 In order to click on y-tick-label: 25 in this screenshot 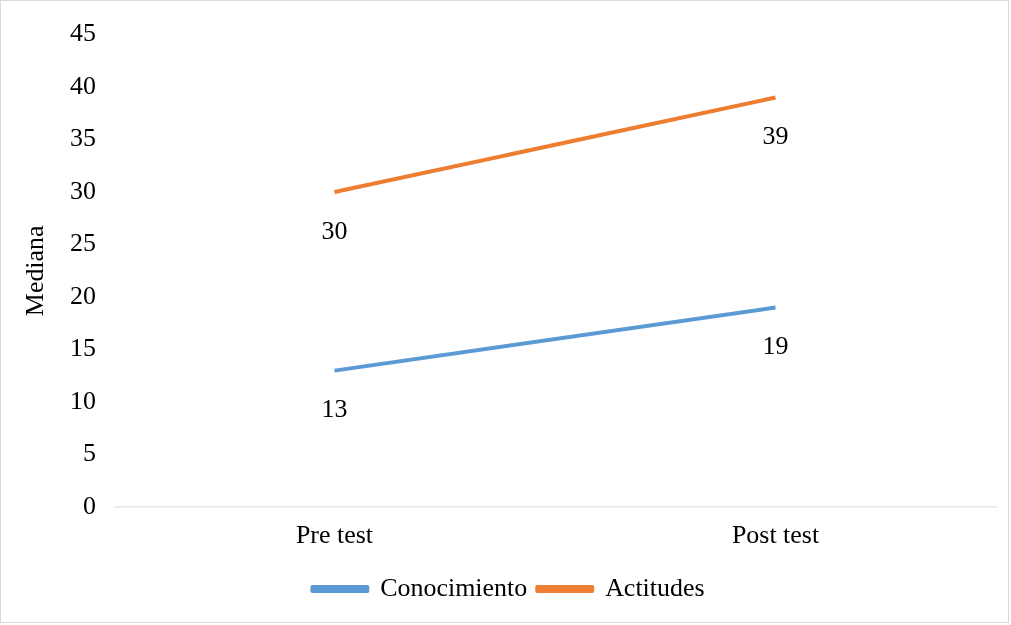, I will do `click(83, 243)`.